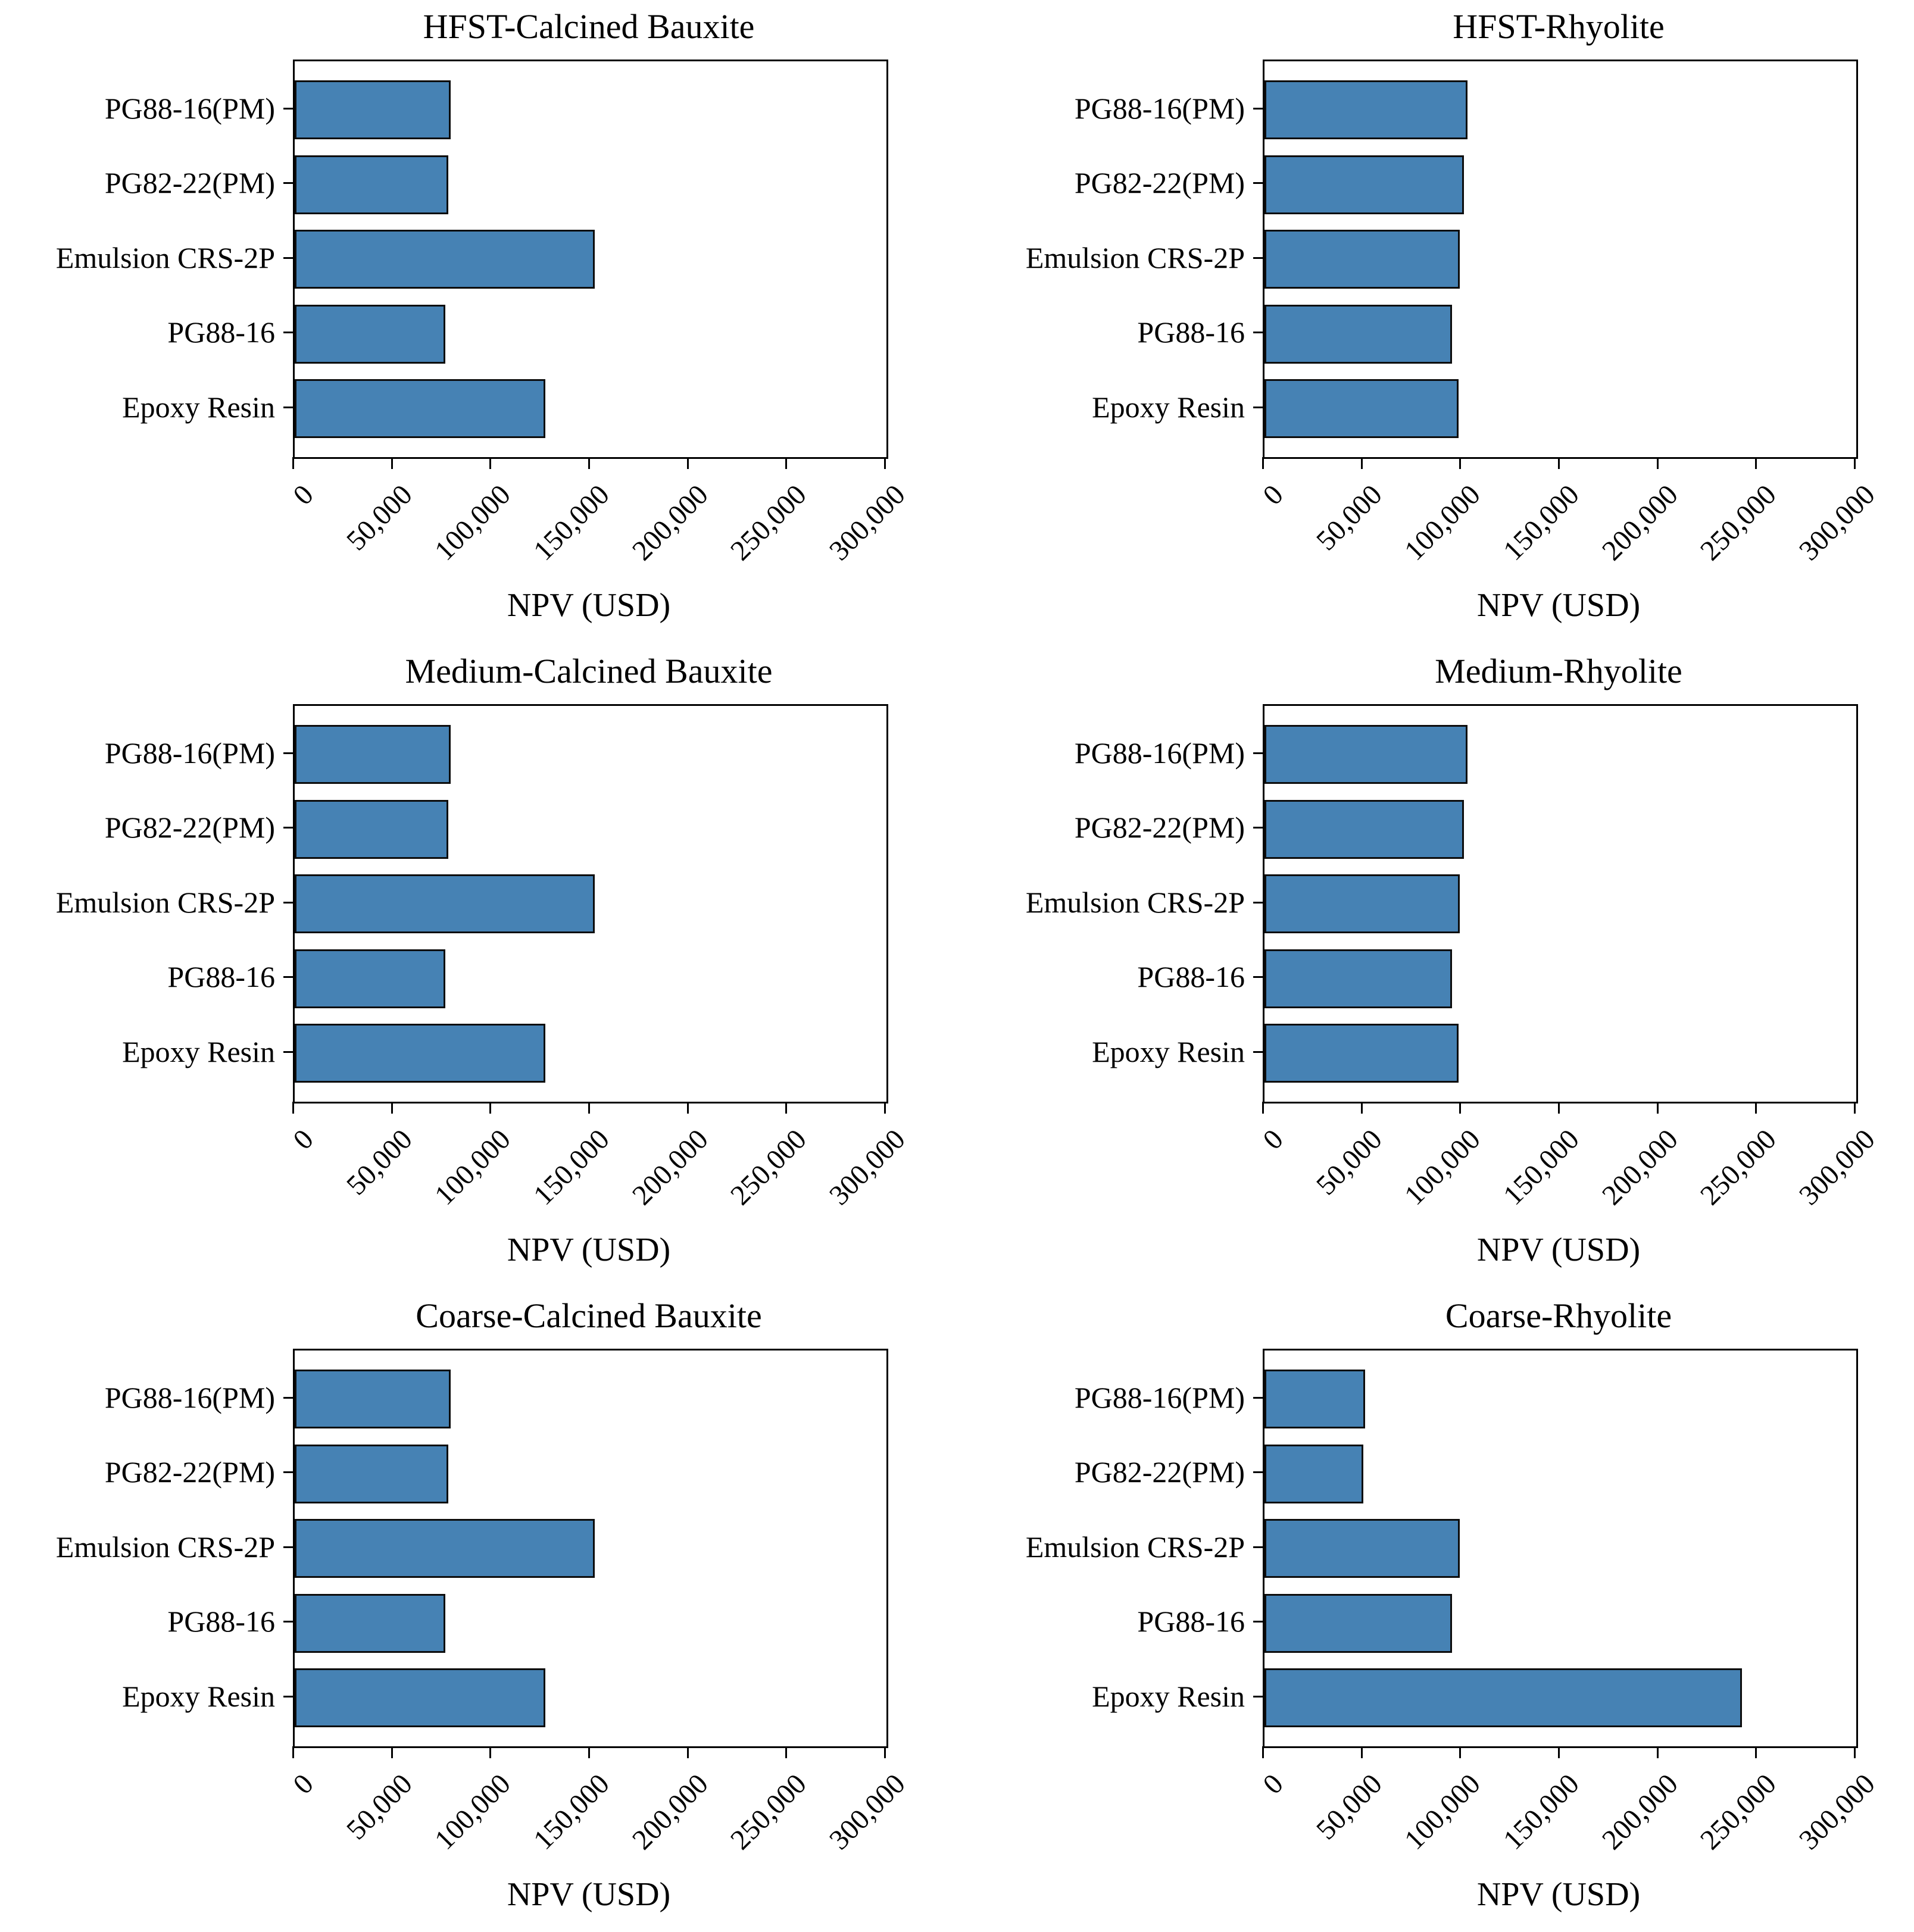  Describe the element at coordinates (1558, 605) in the screenshot. I see `x-axis-label: NPV (USD)` at that location.